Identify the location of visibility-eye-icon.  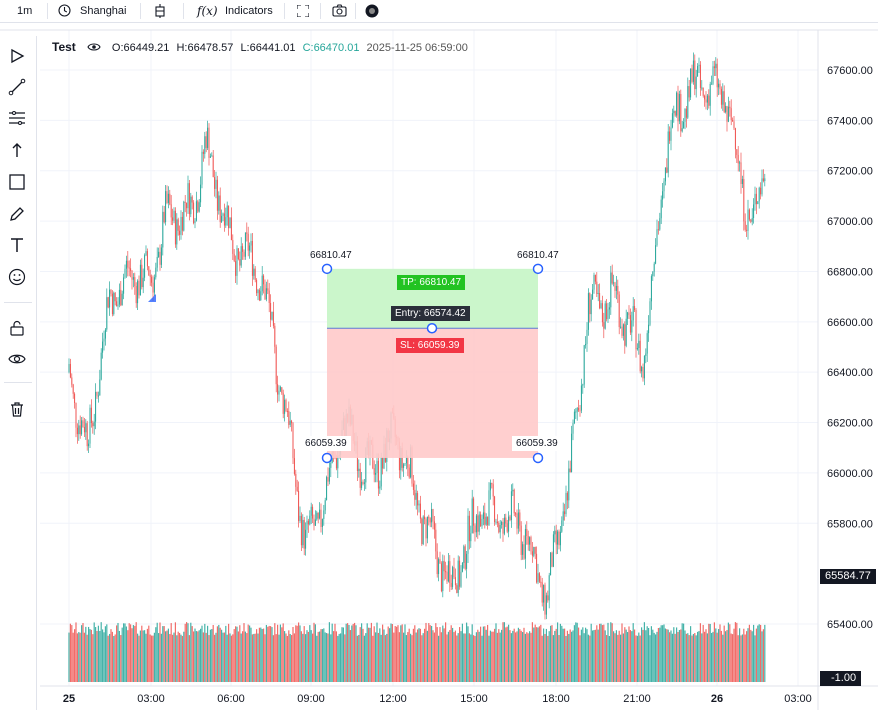
(94, 48).